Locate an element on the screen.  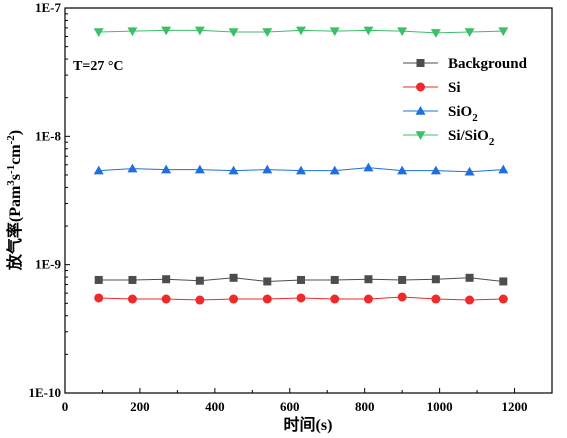
x-tick-label: 0 is located at coordinates (65, 406).